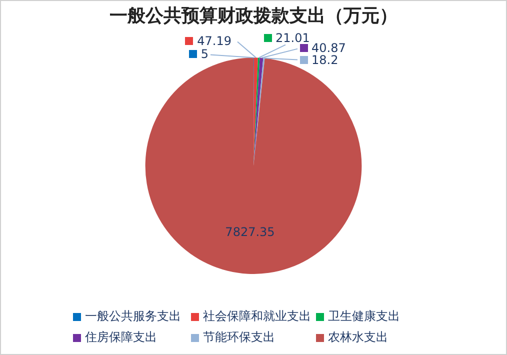 This screenshot has width=507, height=355. I want to click on legend-label: 一般公共服务支出, so click(133, 316).